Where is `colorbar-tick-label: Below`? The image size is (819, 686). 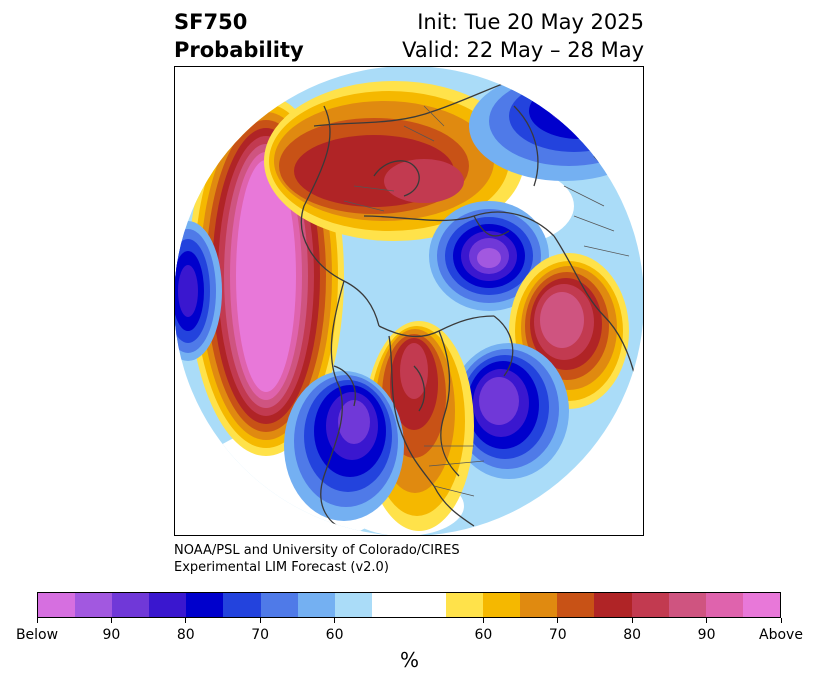 colorbar-tick-label: Below is located at coordinates (37, 635).